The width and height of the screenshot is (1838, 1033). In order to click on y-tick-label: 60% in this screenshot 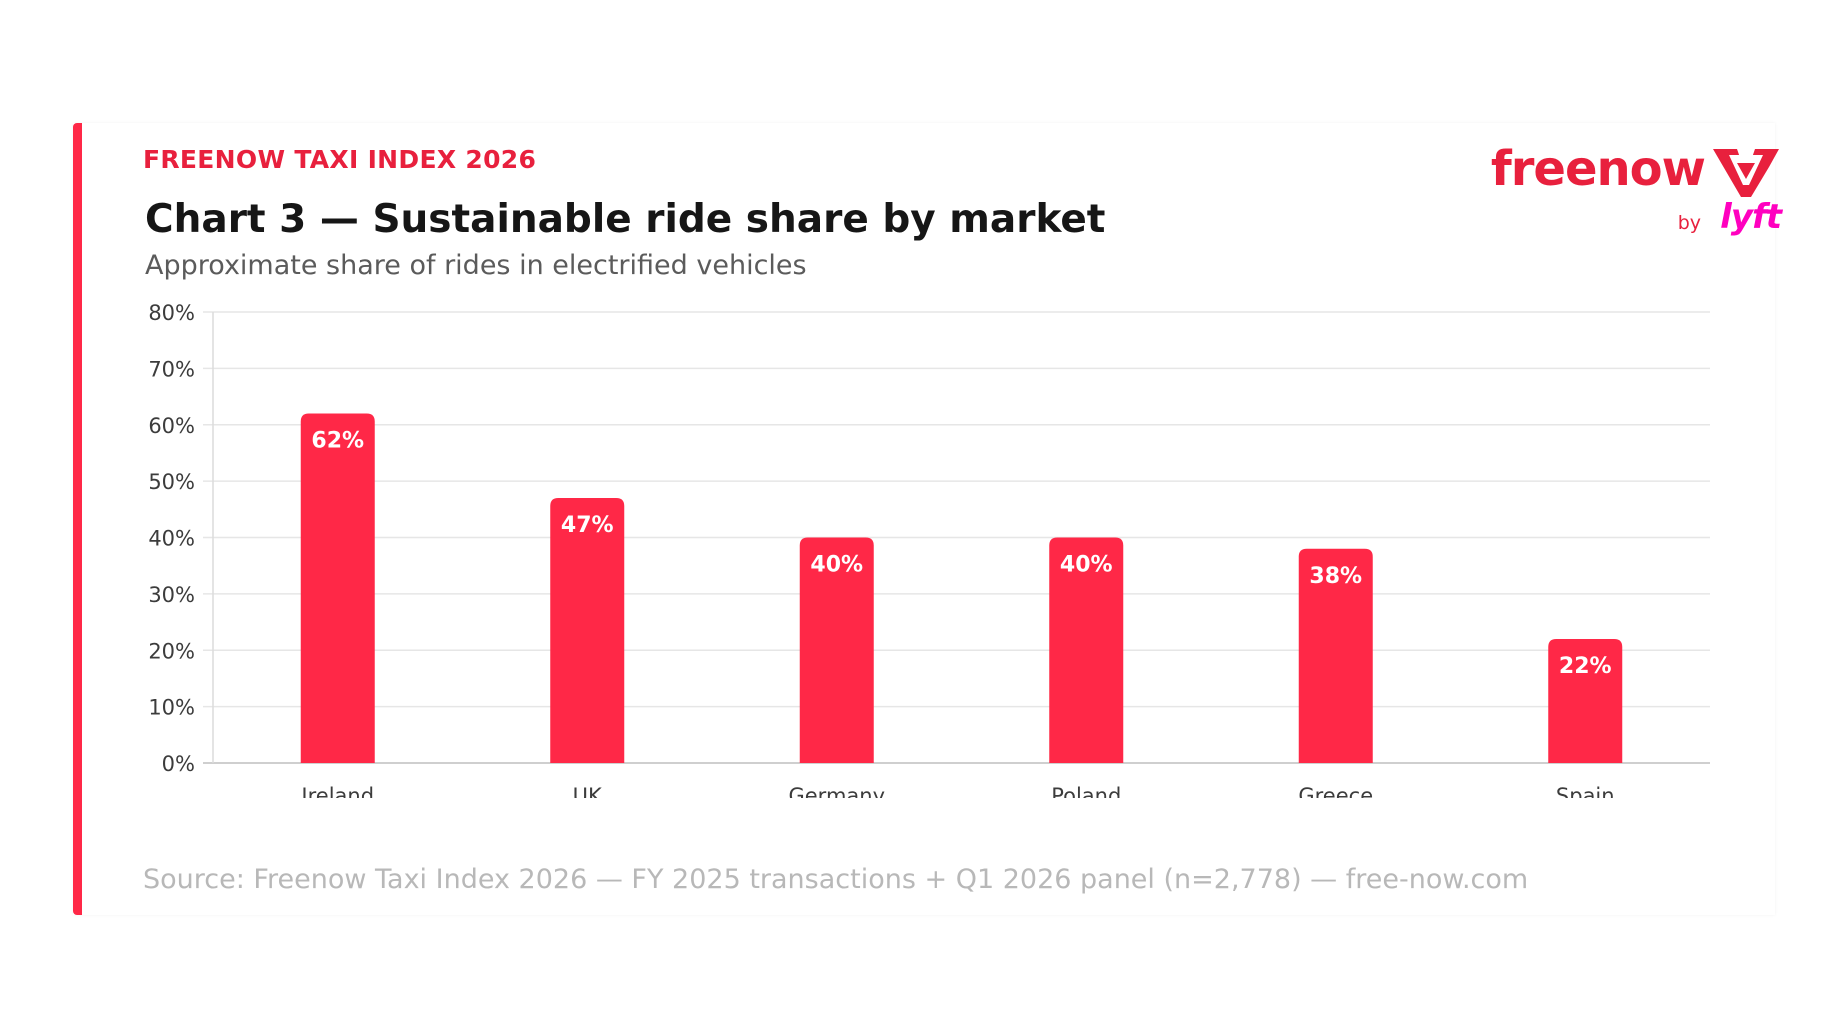, I will do `click(171, 426)`.